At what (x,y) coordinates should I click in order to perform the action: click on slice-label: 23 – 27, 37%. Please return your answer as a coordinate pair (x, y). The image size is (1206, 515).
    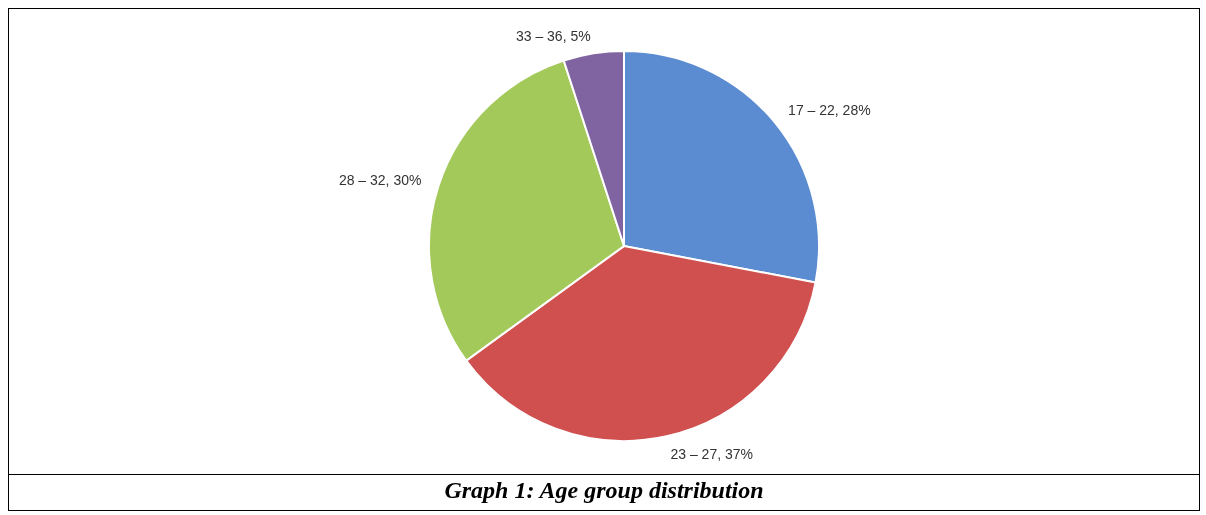
    Looking at the image, I should click on (711, 453).